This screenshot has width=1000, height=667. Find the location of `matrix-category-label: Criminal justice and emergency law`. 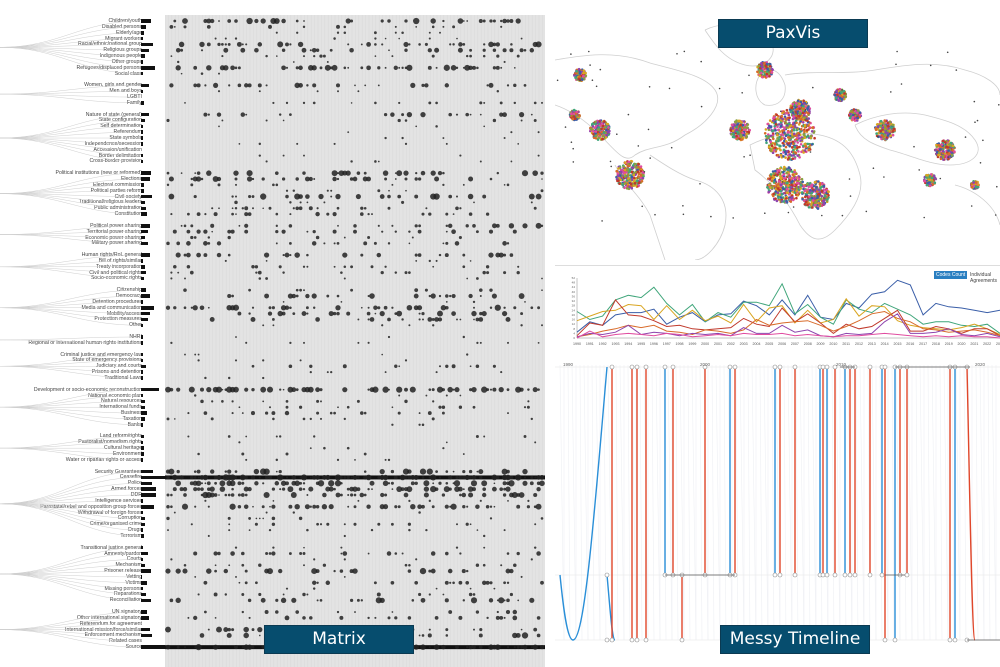

matrix-category-label: Criminal justice and emergency law is located at coordinates (101, 354).